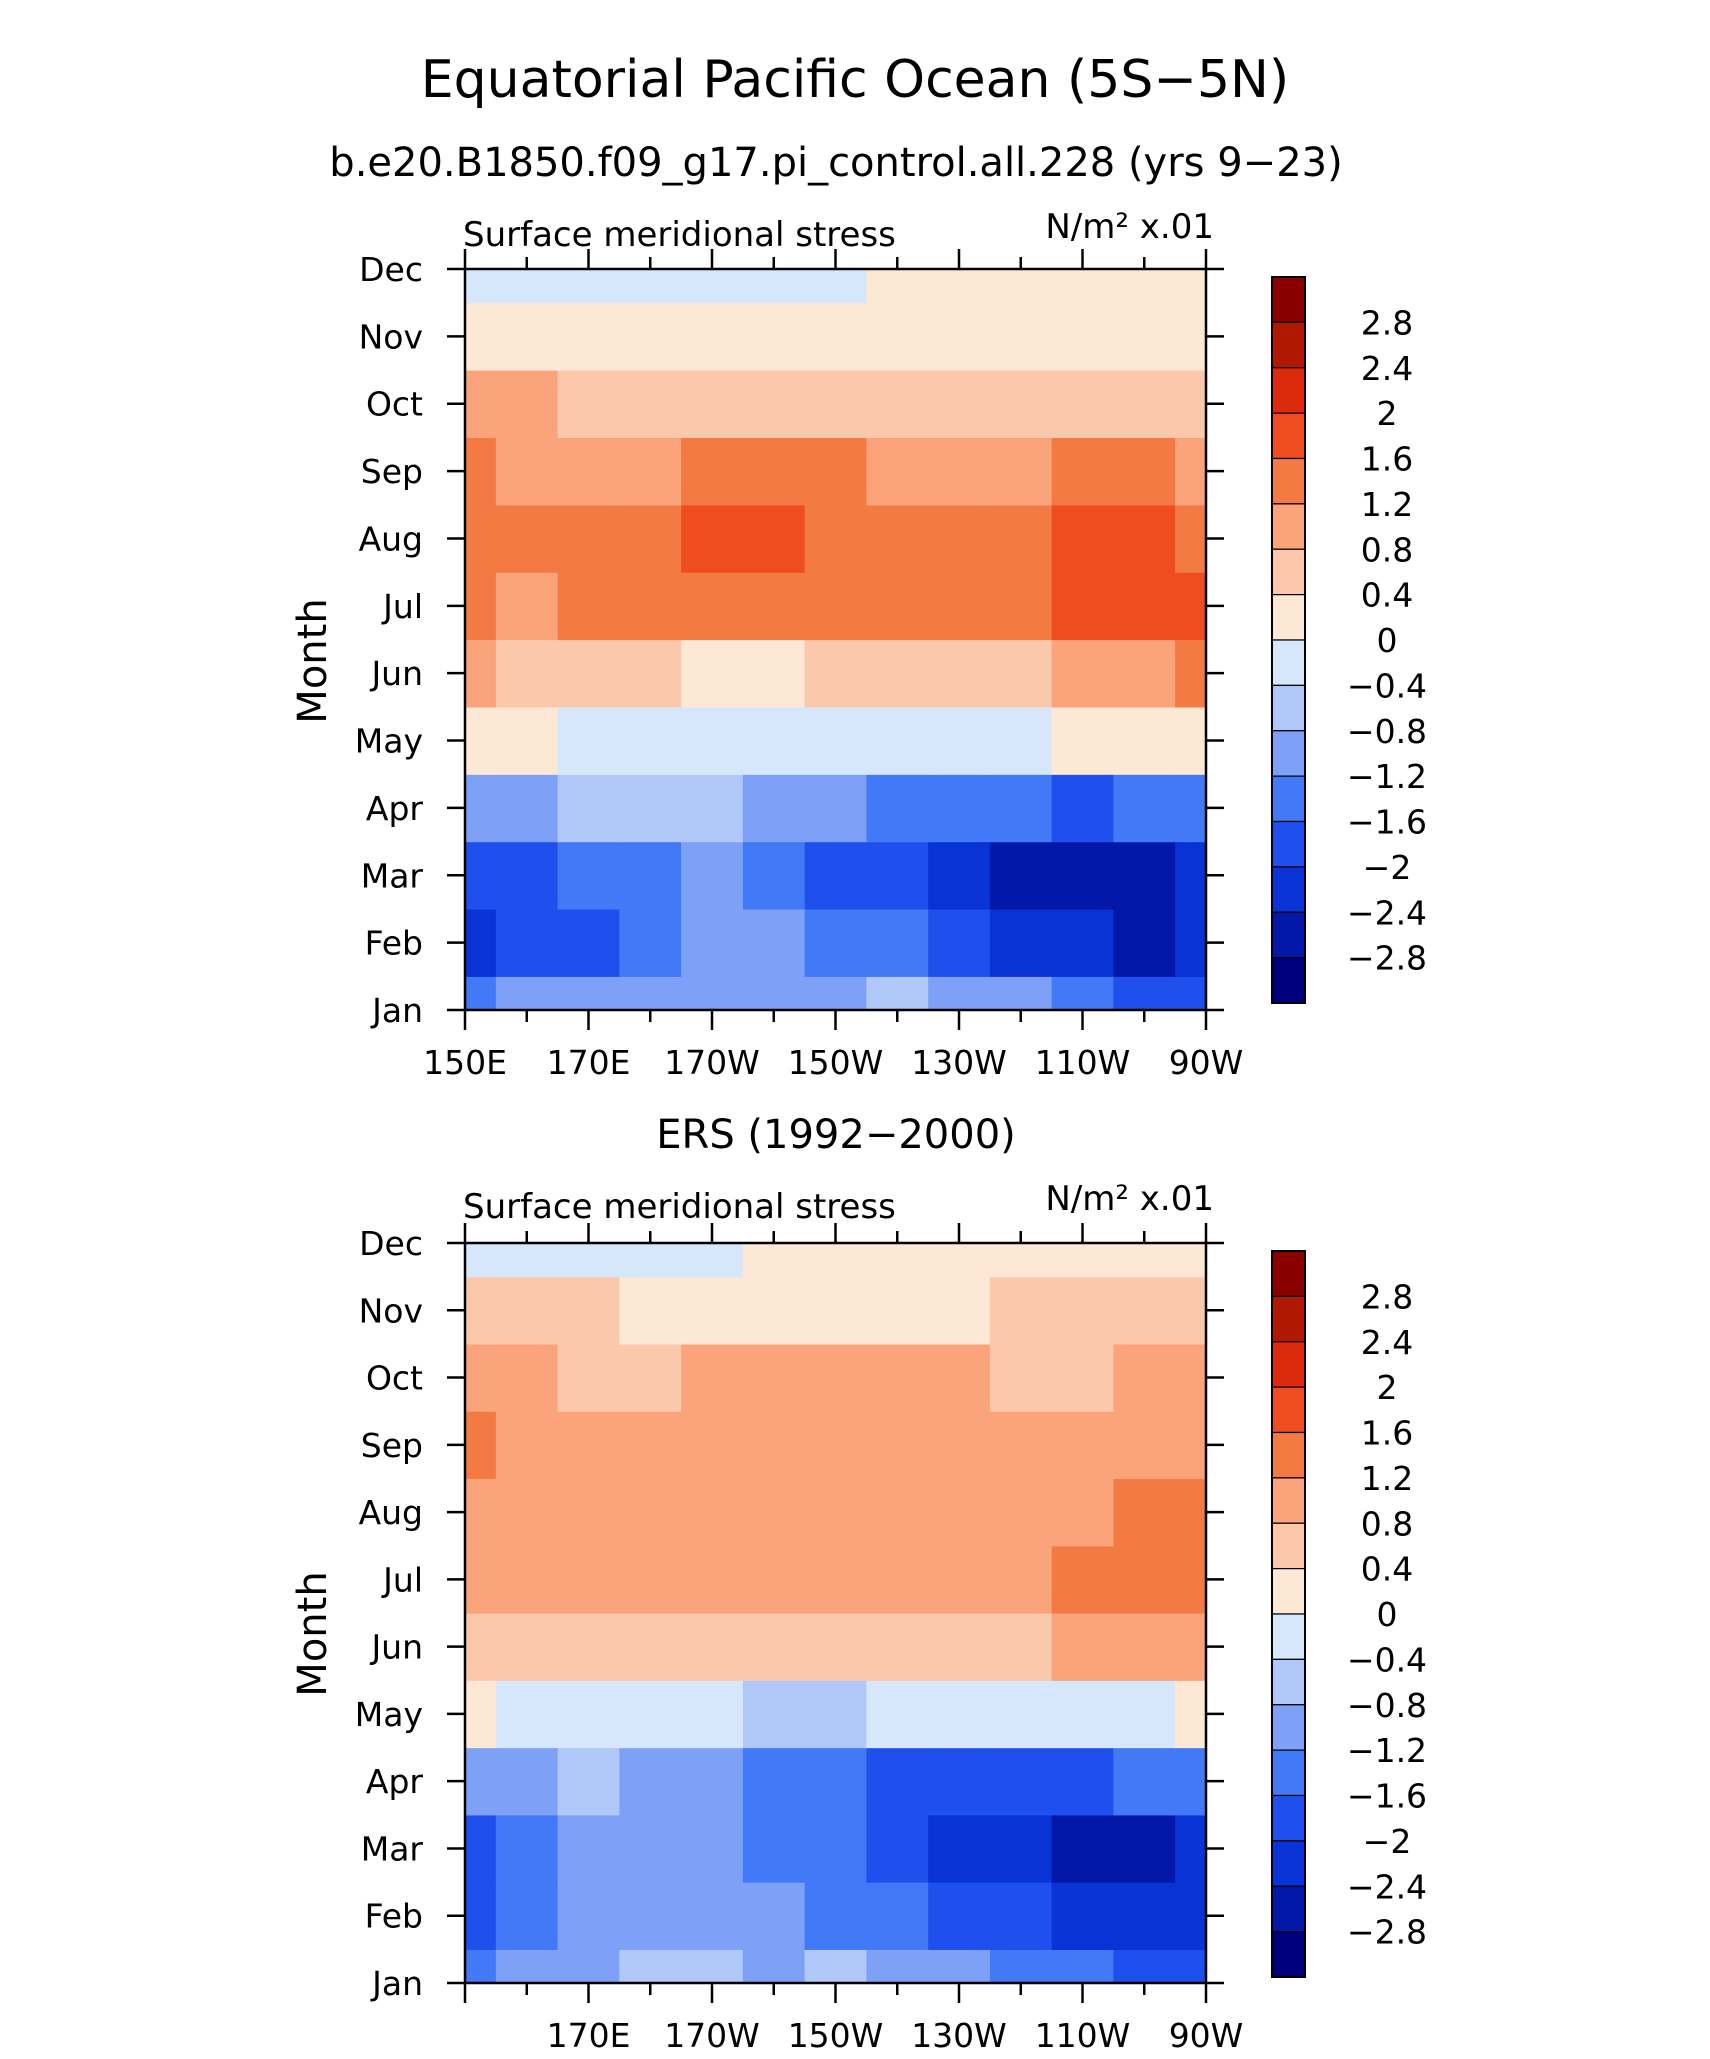 The height and width of the screenshot is (2059, 1710). What do you see at coordinates (402, 1579) in the screenshot?
I see `y-tick-label: Jul` at bounding box center [402, 1579].